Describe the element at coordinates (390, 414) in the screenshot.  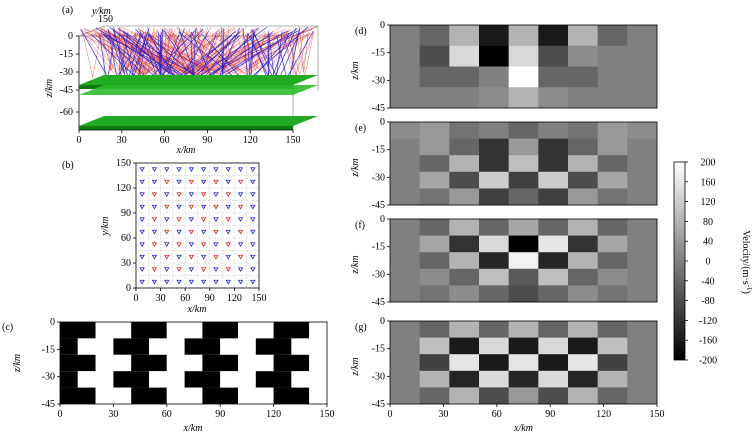
I see `panel-g-x-tick-label: 0` at that location.